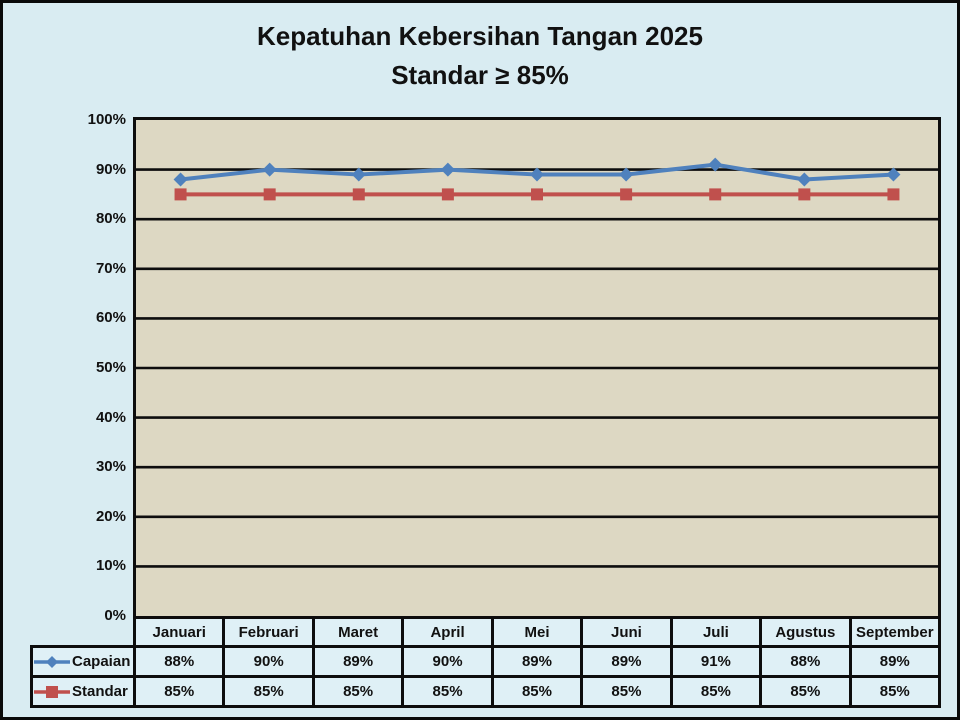 The height and width of the screenshot is (720, 960). Describe the element at coordinates (480, 36) in the screenshot. I see `chart-title-line1: Kepatuhan Kebersihan Tangan 2025` at that location.